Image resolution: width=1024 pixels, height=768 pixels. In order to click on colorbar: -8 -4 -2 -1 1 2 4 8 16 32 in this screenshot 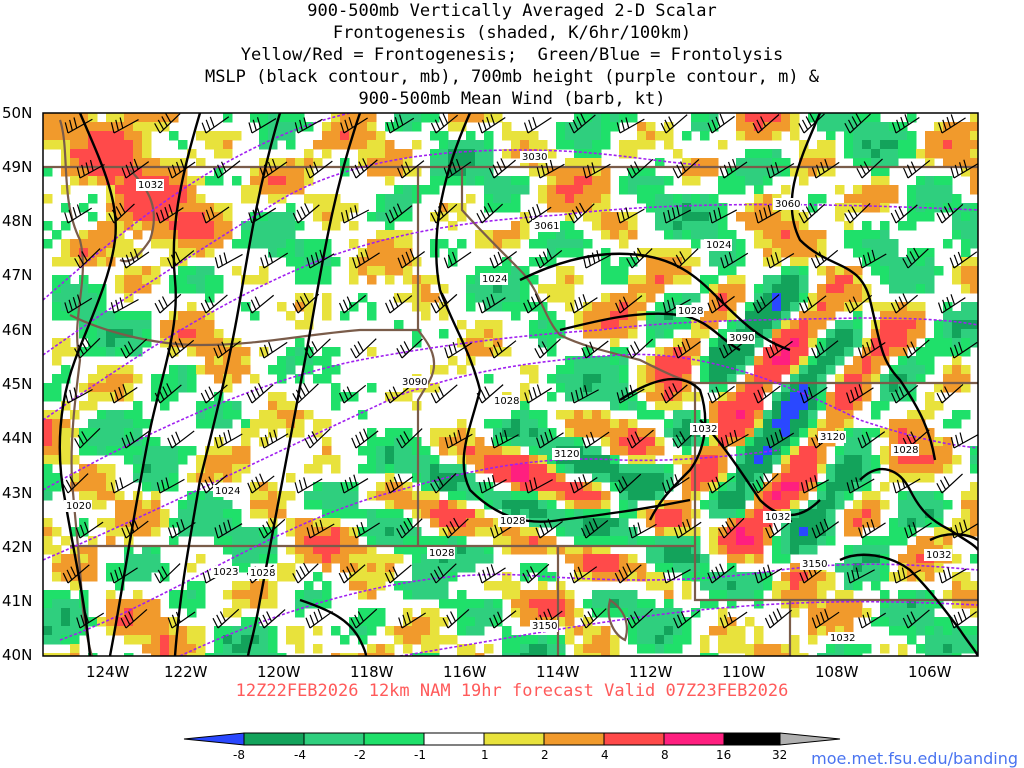, I will do `click(512, 747)`.